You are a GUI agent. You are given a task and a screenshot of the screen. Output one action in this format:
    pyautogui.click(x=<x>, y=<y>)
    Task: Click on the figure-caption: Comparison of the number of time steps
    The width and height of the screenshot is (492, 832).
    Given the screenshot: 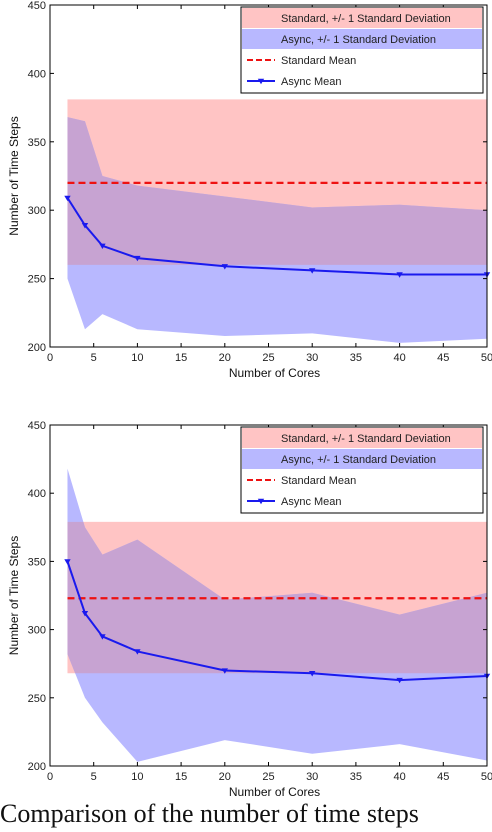 What is the action you would take?
    pyautogui.click(x=209, y=813)
    